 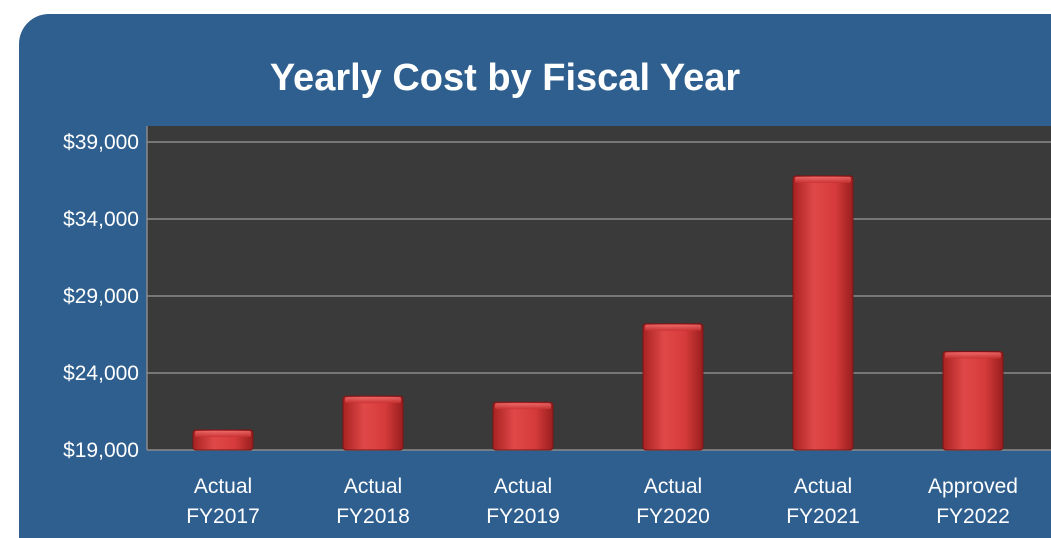 I want to click on x-tick-label: FY2017, so click(x=223, y=516).